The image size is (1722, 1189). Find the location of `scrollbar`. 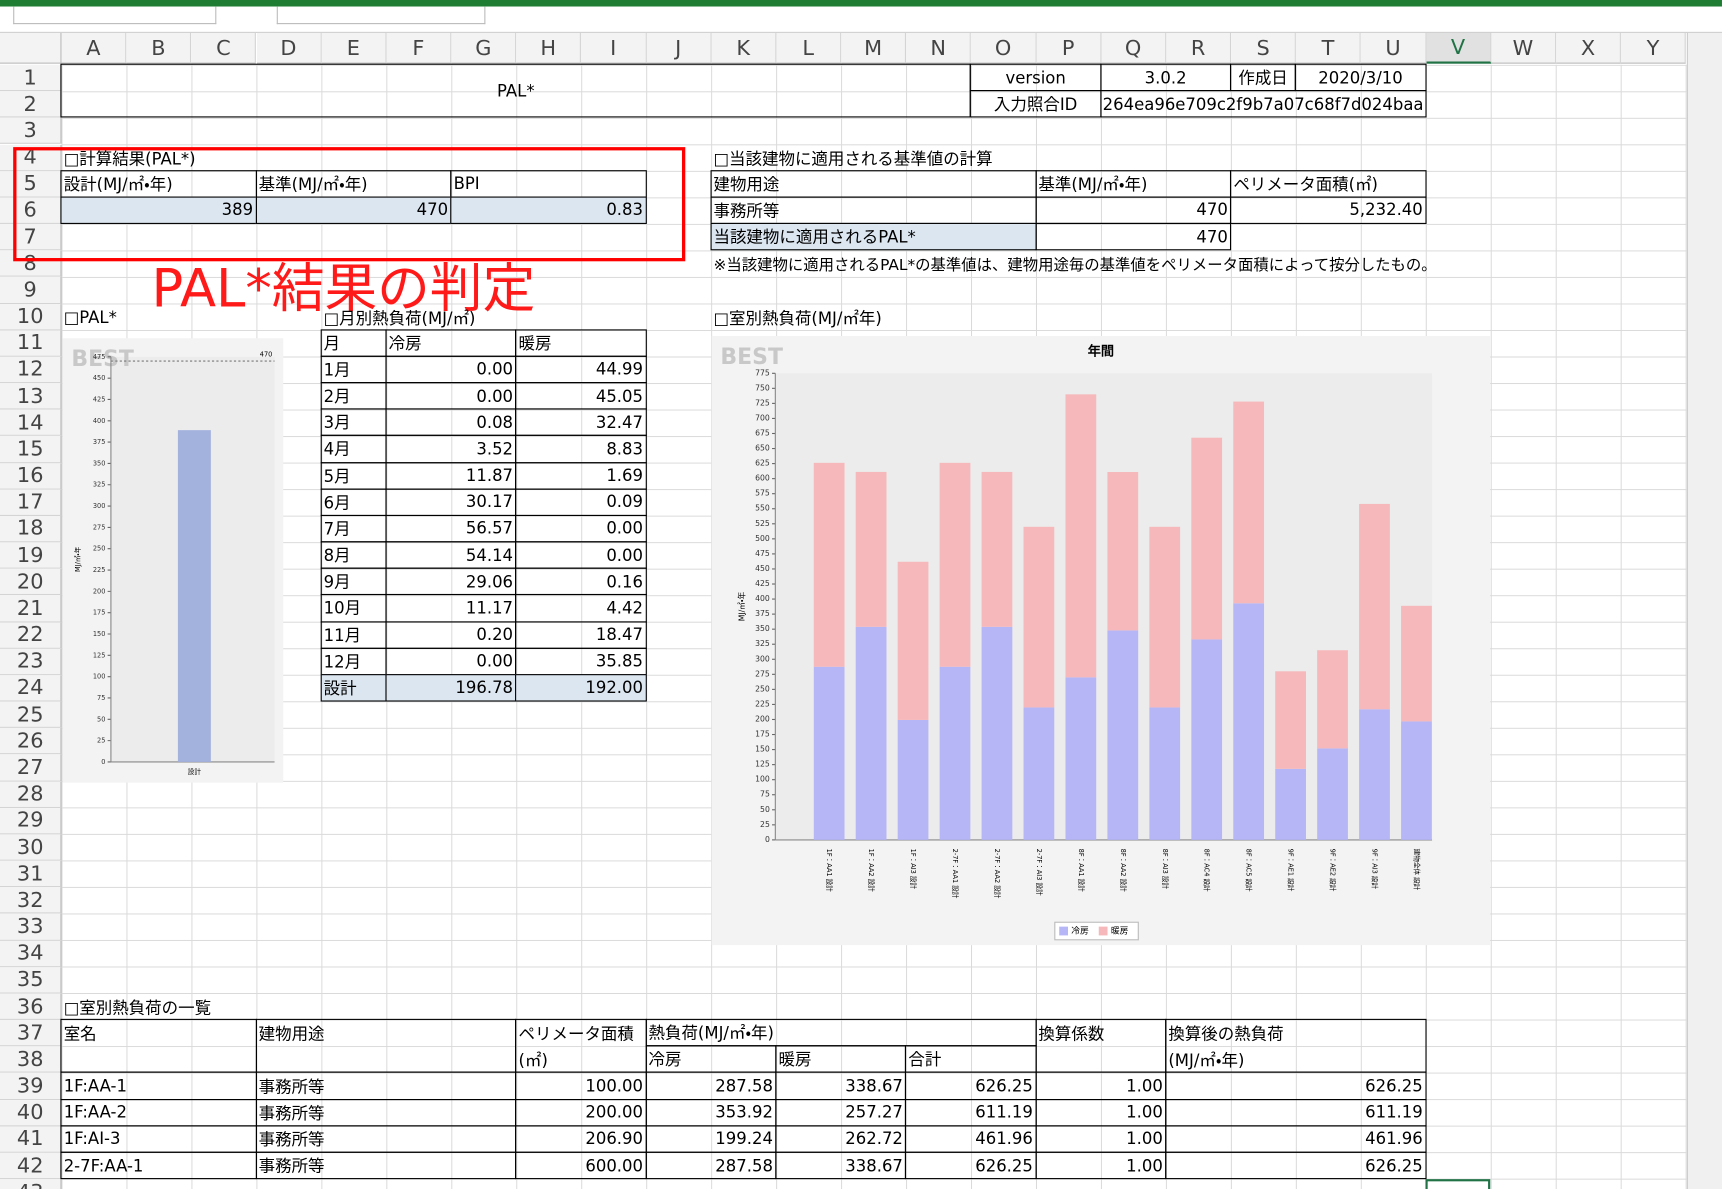

scrollbar is located at coordinates (1704, 610).